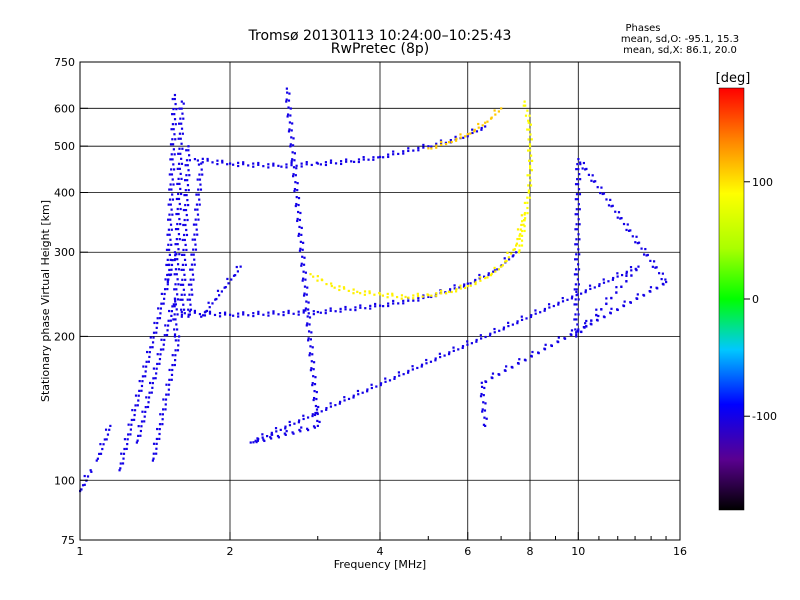  Describe the element at coordinates (680, 39) in the screenshot. I see `stats-o: mean, sd,O: -95.1, 15.3` at that location.